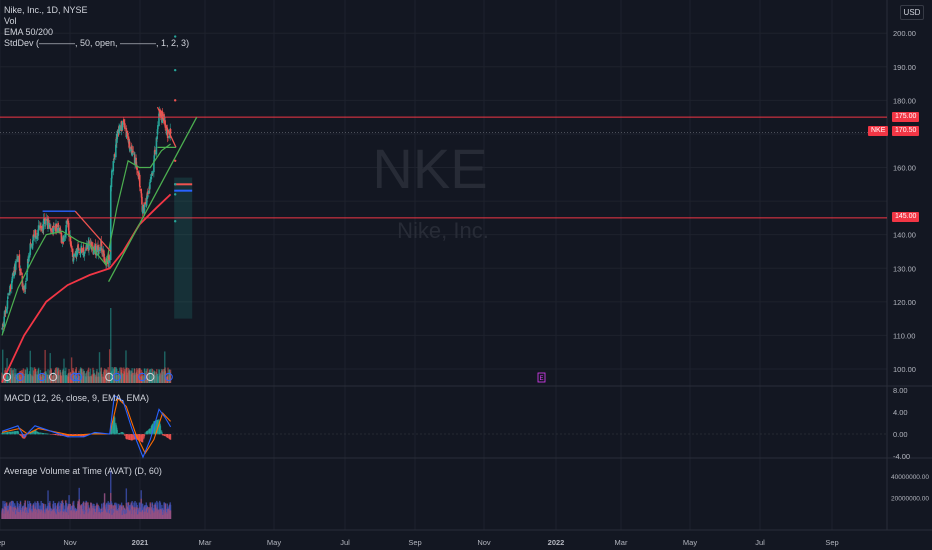 This screenshot has width=932, height=550. Describe the element at coordinates (556, 542) in the screenshot. I see `time-axis-label: 2022` at that location.